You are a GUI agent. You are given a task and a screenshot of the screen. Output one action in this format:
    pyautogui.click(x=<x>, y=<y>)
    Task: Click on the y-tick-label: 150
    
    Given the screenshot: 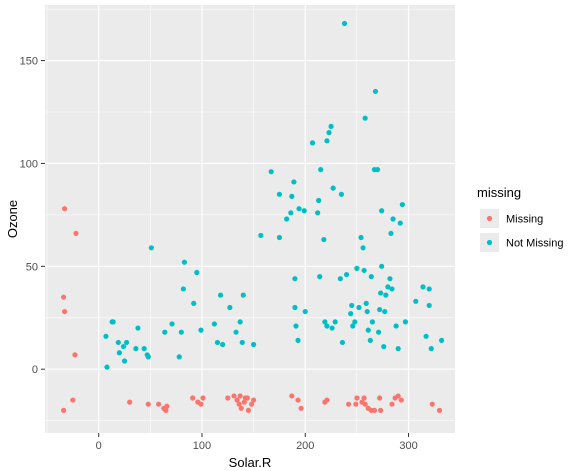 What is the action you would take?
    pyautogui.click(x=29, y=62)
    